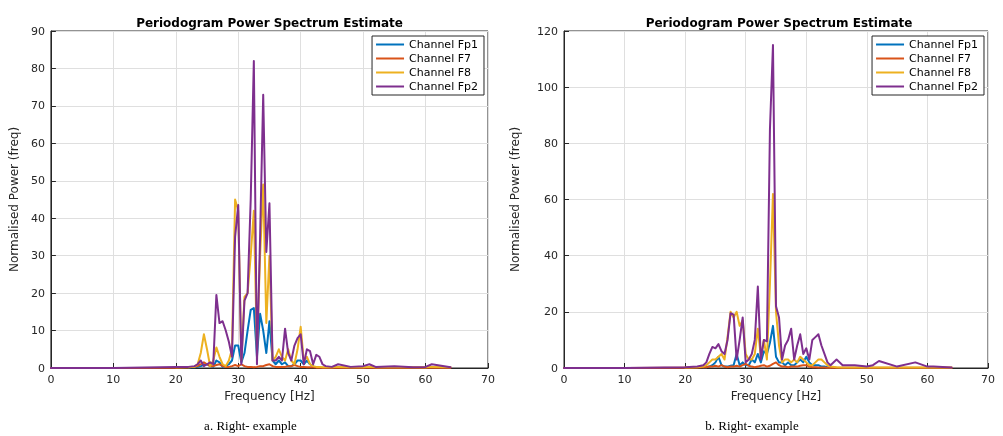  I want to click on y-tick-label: 100, so click(547, 87).